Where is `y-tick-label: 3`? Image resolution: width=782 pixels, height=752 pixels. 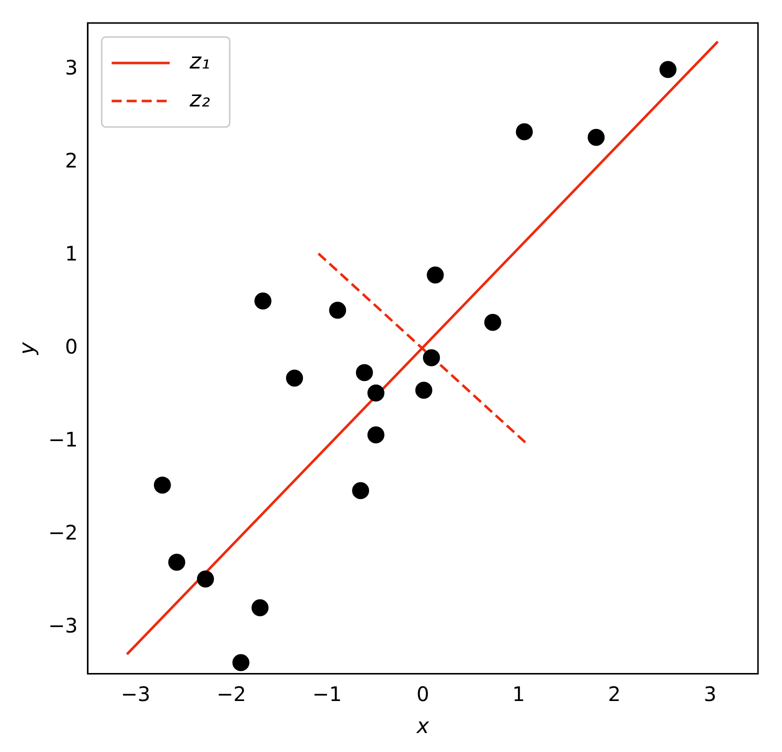 y-tick-label: 3 is located at coordinates (71, 68).